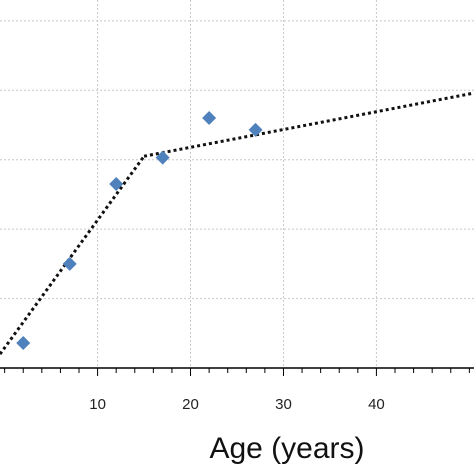 This screenshot has width=474, height=474. What do you see at coordinates (237, 404) in the screenshot?
I see `x-tick-labels: 10 20 30 40` at bounding box center [237, 404].